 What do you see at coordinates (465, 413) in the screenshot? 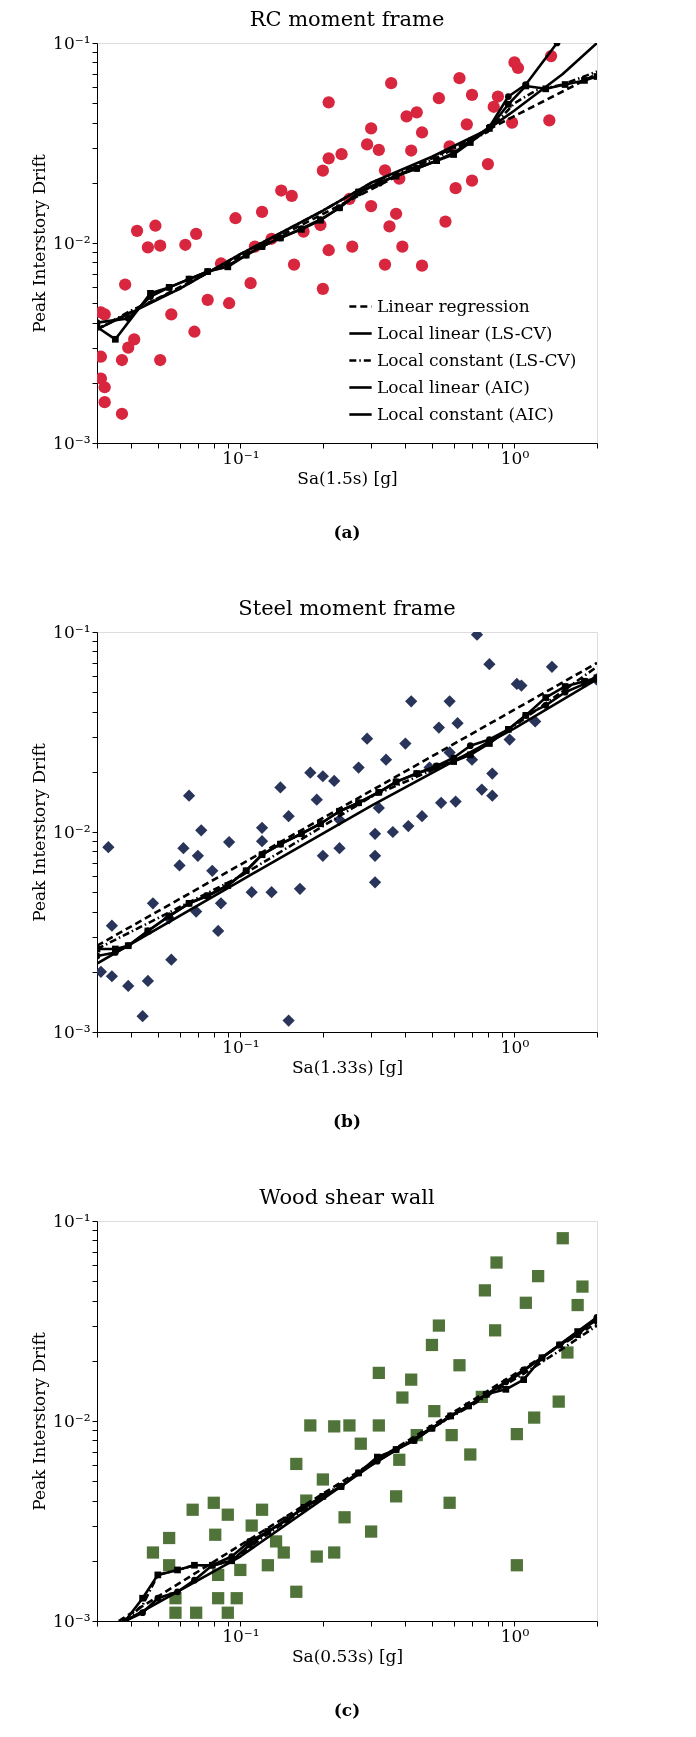
I see `legend-label: Local constant (AIC)` at bounding box center [465, 413].